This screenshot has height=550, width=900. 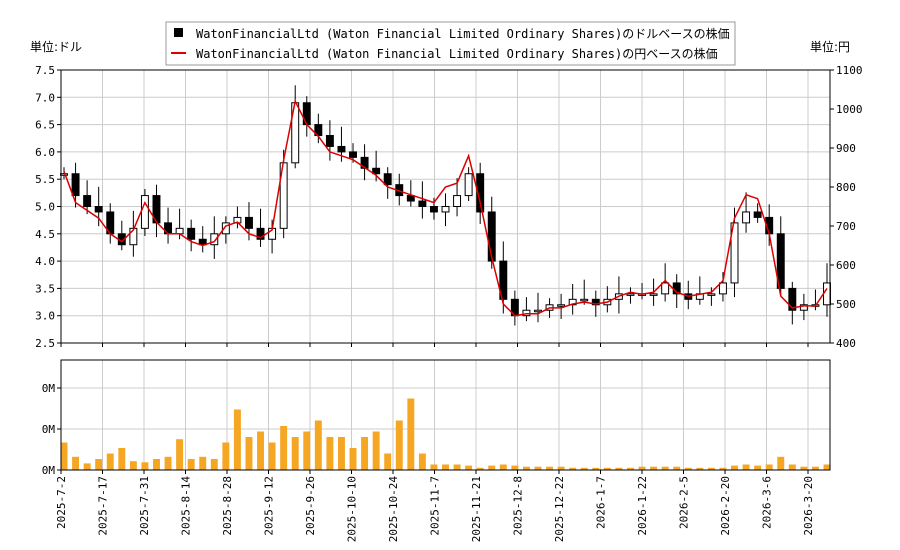 I want to click on usd-tick-label: 5.0, so click(x=45, y=207).